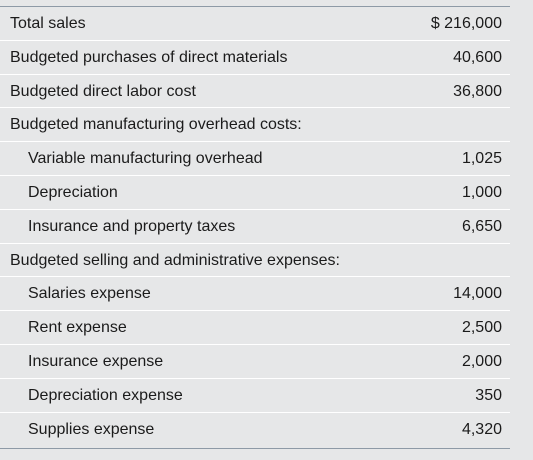  Describe the element at coordinates (149, 57) in the screenshot. I see `row-label: Budgeted purchases of direct materials` at that location.